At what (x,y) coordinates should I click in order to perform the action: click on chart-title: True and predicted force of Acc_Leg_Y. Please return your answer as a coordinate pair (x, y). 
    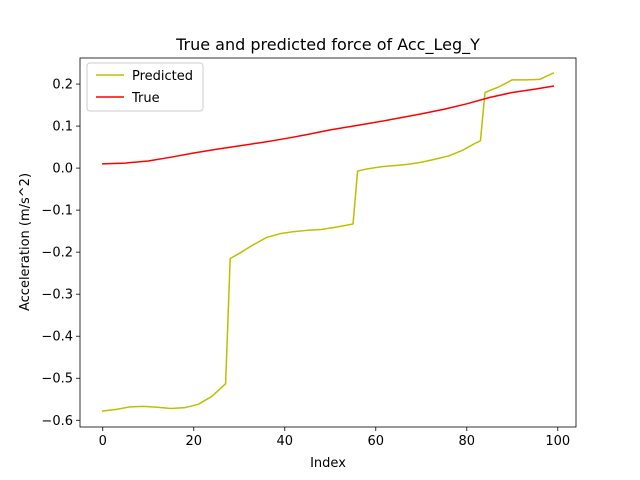
    Looking at the image, I should click on (327, 45).